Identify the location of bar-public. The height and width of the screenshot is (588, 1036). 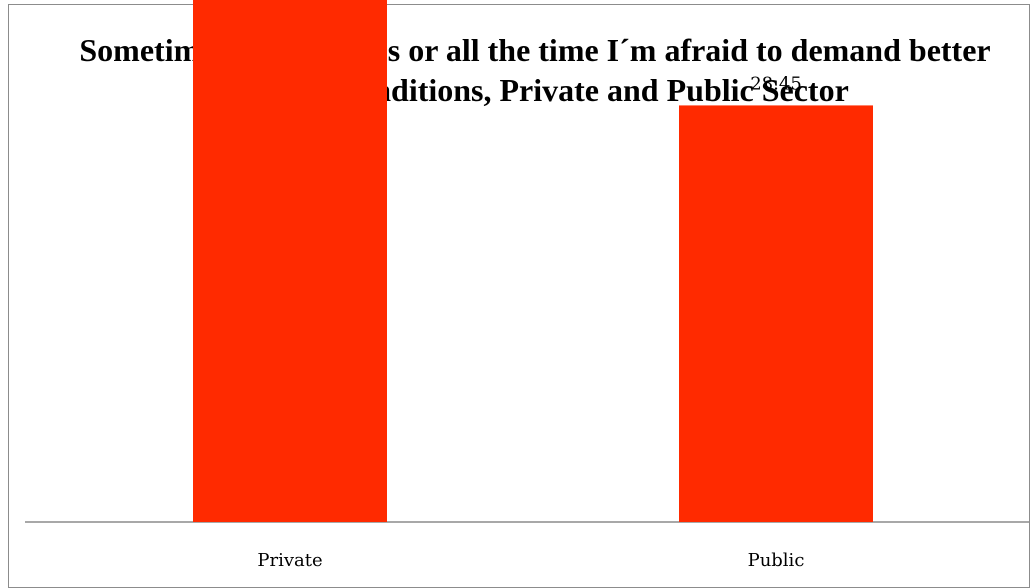
(776, 313).